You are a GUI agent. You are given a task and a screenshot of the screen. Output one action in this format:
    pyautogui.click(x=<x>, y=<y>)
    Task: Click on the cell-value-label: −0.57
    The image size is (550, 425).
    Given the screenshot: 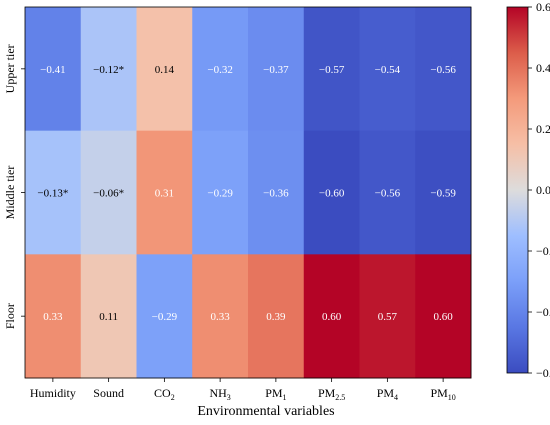 What is the action you would take?
    pyautogui.click(x=332, y=70)
    